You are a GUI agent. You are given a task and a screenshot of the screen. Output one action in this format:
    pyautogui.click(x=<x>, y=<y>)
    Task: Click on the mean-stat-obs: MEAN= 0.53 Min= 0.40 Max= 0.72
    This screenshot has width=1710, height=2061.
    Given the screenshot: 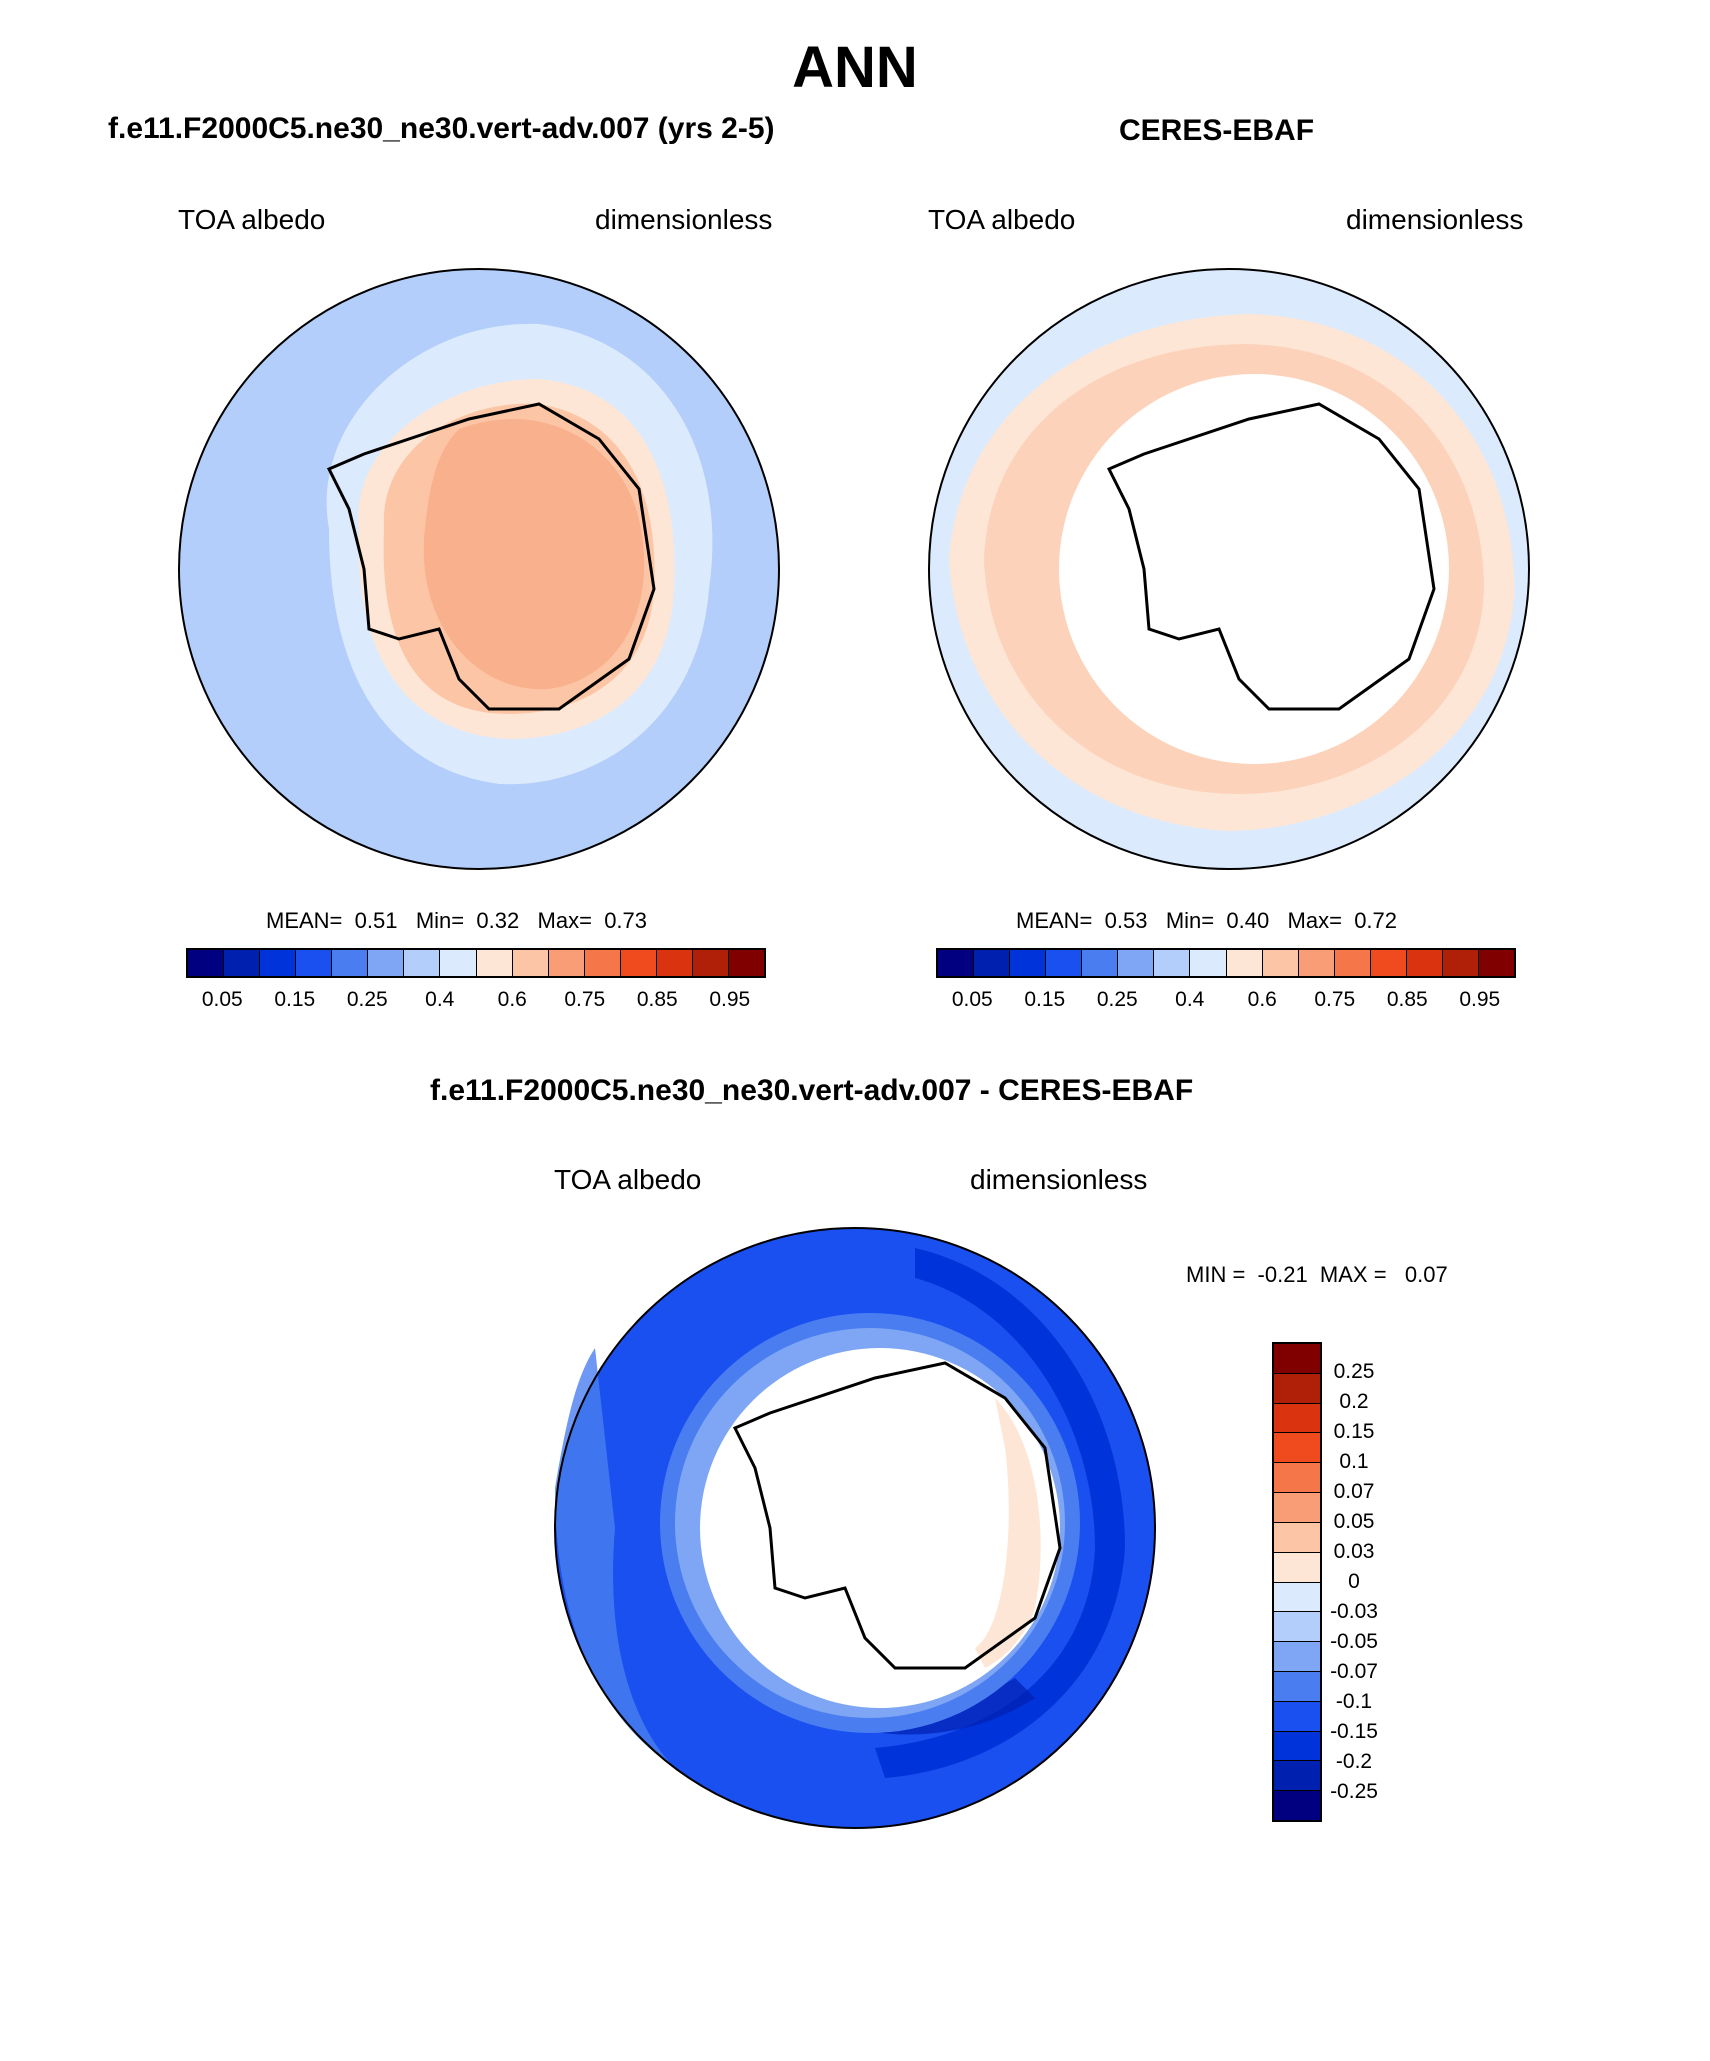 What is the action you would take?
    pyautogui.click(x=1206, y=921)
    